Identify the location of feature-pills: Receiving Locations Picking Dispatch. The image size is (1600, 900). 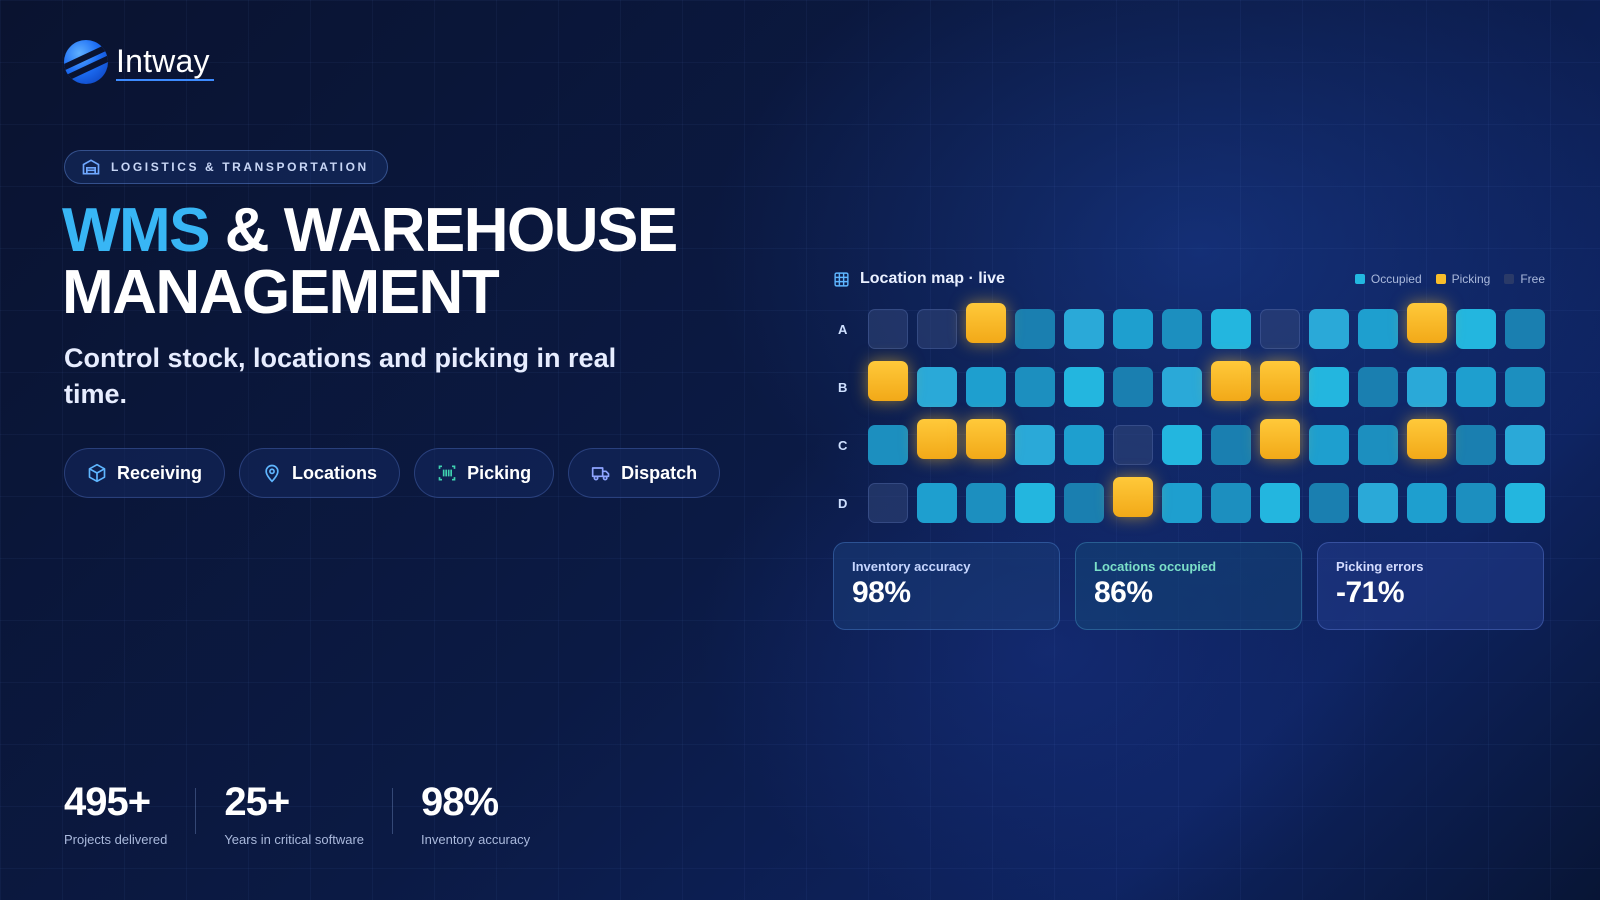
(392, 473).